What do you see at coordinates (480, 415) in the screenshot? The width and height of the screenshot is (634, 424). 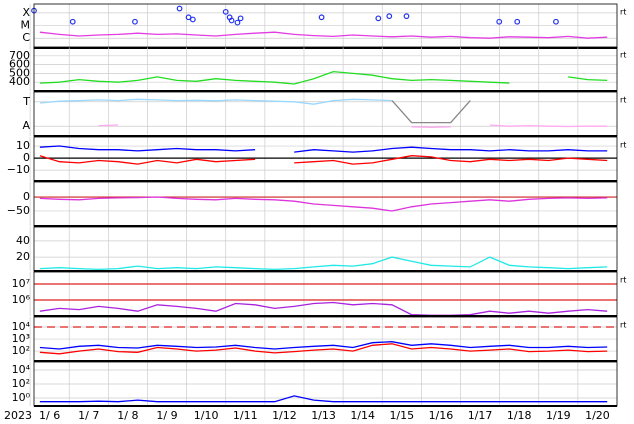 I see `x-tick-label: 1/17` at bounding box center [480, 415].